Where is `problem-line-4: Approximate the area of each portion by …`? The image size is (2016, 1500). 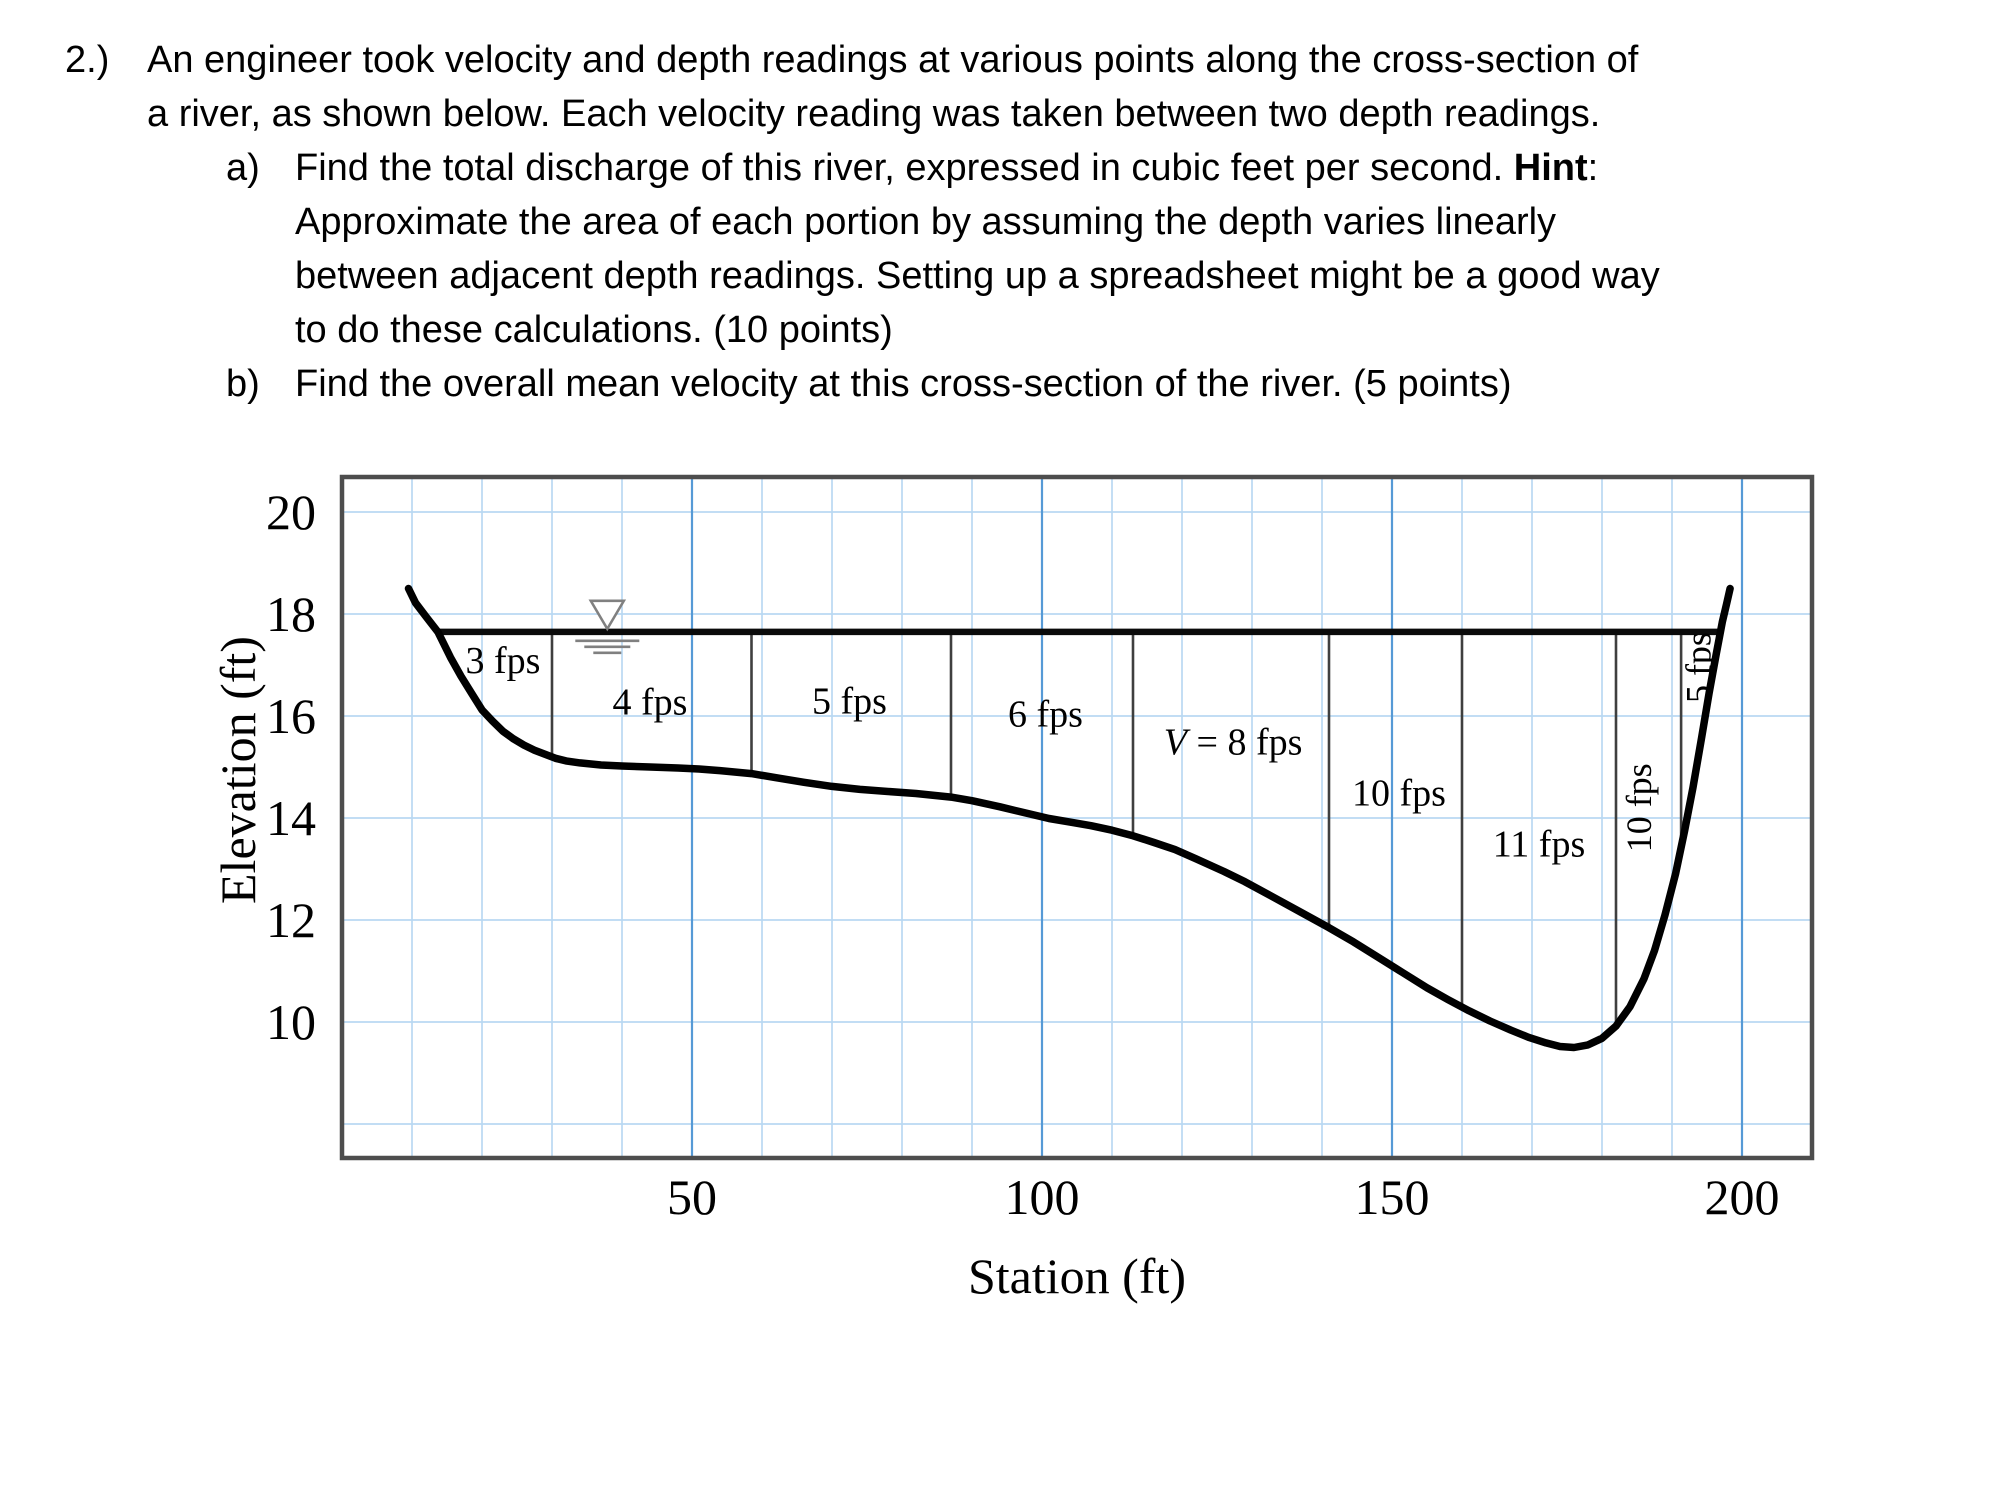
problem-line-4: Approximate the area of each portion by … is located at coordinates (926, 222).